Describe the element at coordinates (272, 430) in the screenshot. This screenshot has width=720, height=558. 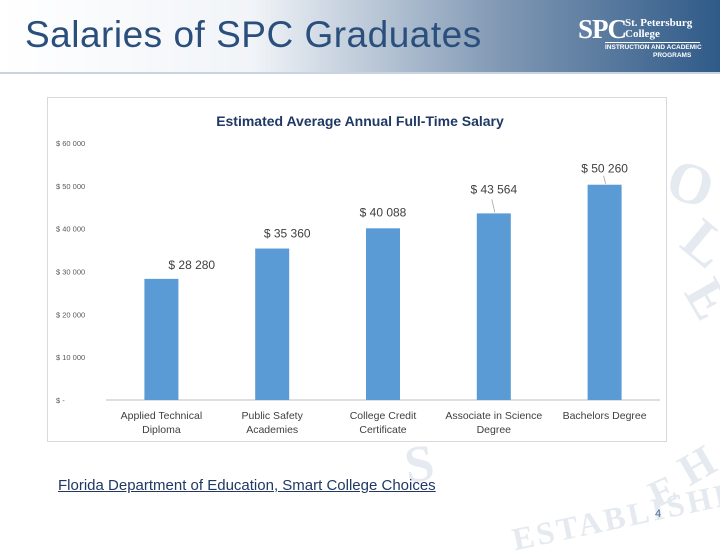
I see `x-tick-label-line: Academies` at that location.